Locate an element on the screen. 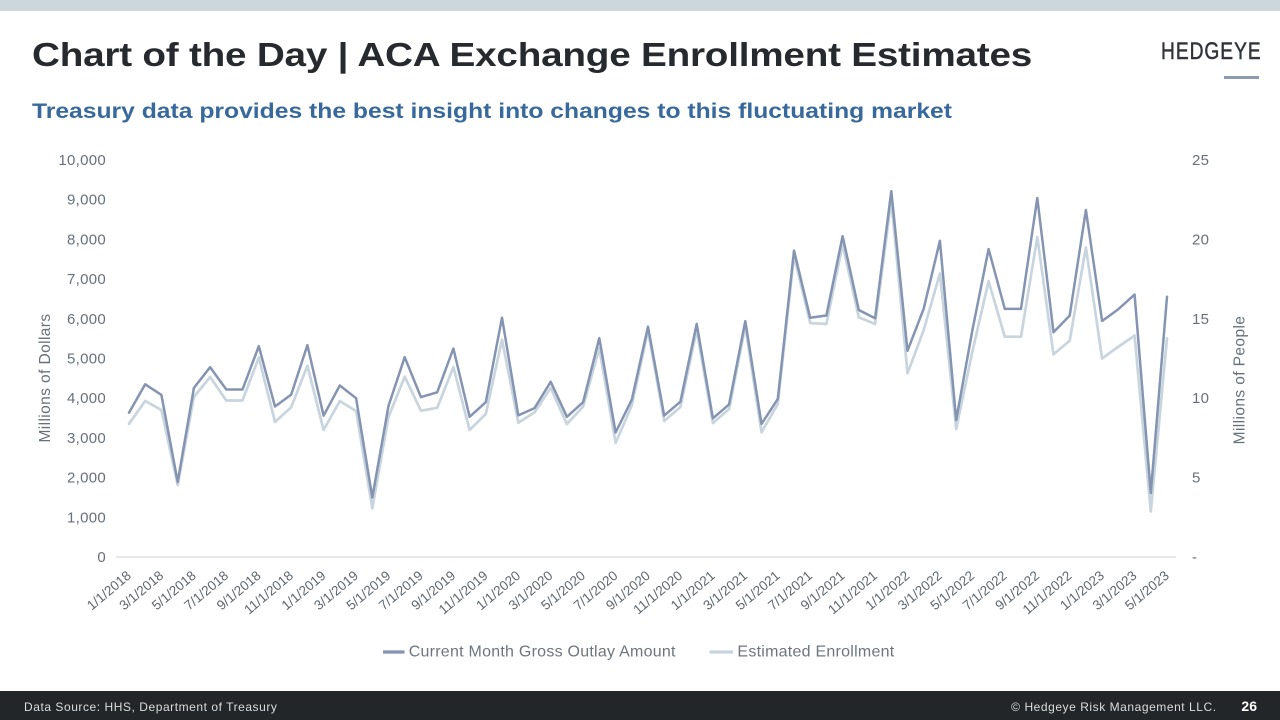 Image resolution: width=1280 pixels, height=720 pixels. svg-text: 1,000 is located at coordinates (86, 517).